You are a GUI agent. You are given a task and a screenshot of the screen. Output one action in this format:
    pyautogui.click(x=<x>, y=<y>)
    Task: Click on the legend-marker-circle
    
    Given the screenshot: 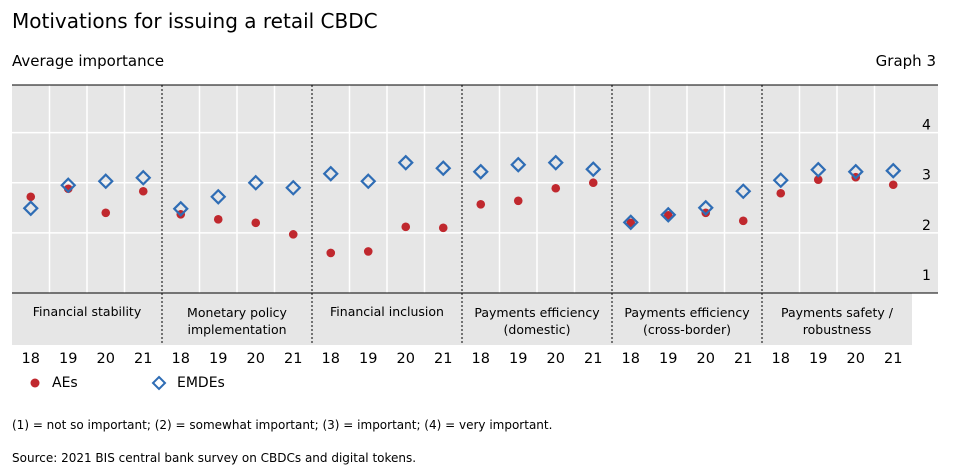 What is the action you would take?
    pyautogui.click(x=35, y=383)
    